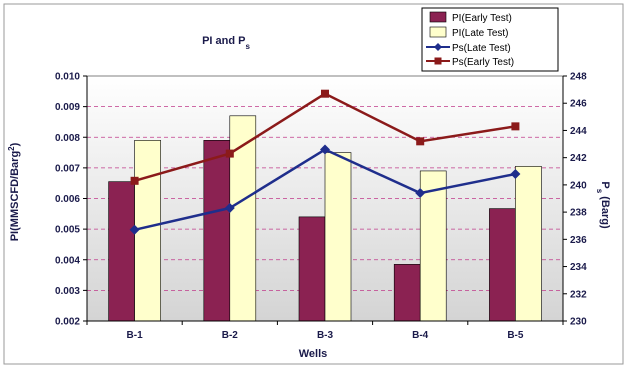  What do you see at coordinates (578, 104) in the screenshot?
I see `y-right-tick-label: 246` at bounding box center [578, 104].